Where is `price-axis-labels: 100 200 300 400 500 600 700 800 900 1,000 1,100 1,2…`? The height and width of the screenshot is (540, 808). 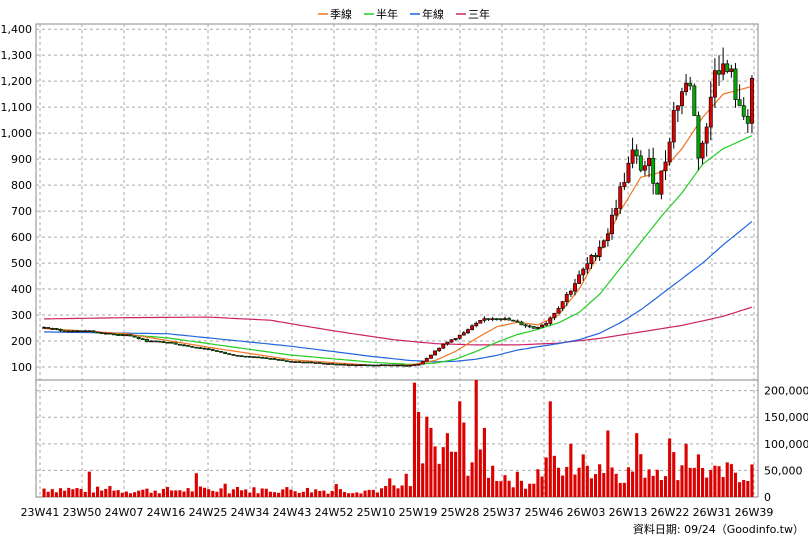 price-axis-labels: 100 200 300 400 500 600 700 800 900 1,000 1,100 1,2… is located at coordinates (17, 198).